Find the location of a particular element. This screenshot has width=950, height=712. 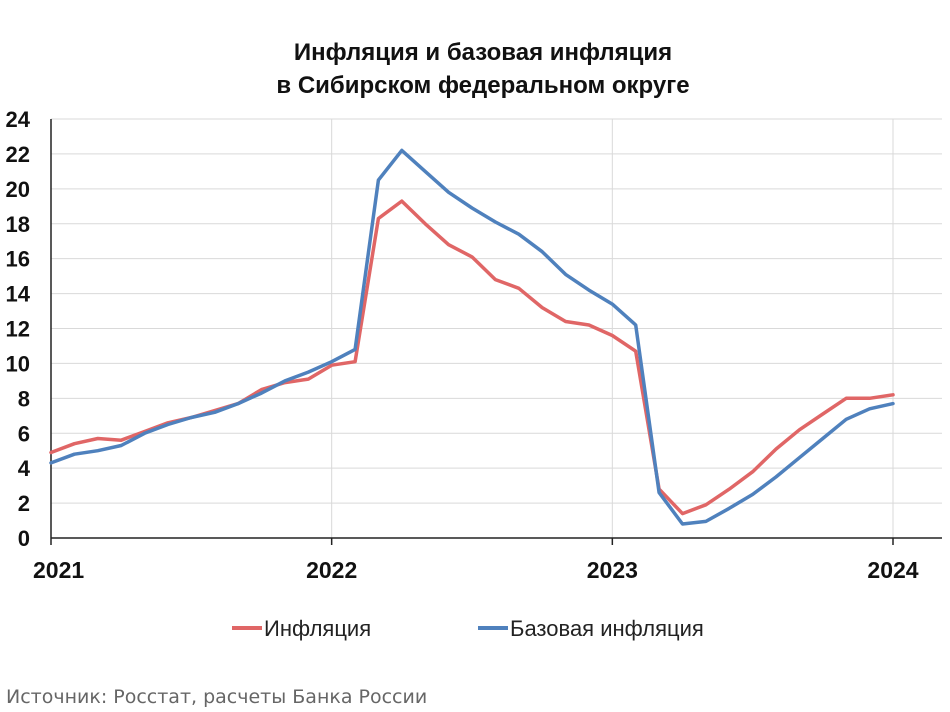

y-tick-label-8: 8 is located at coordinates (24, 398).